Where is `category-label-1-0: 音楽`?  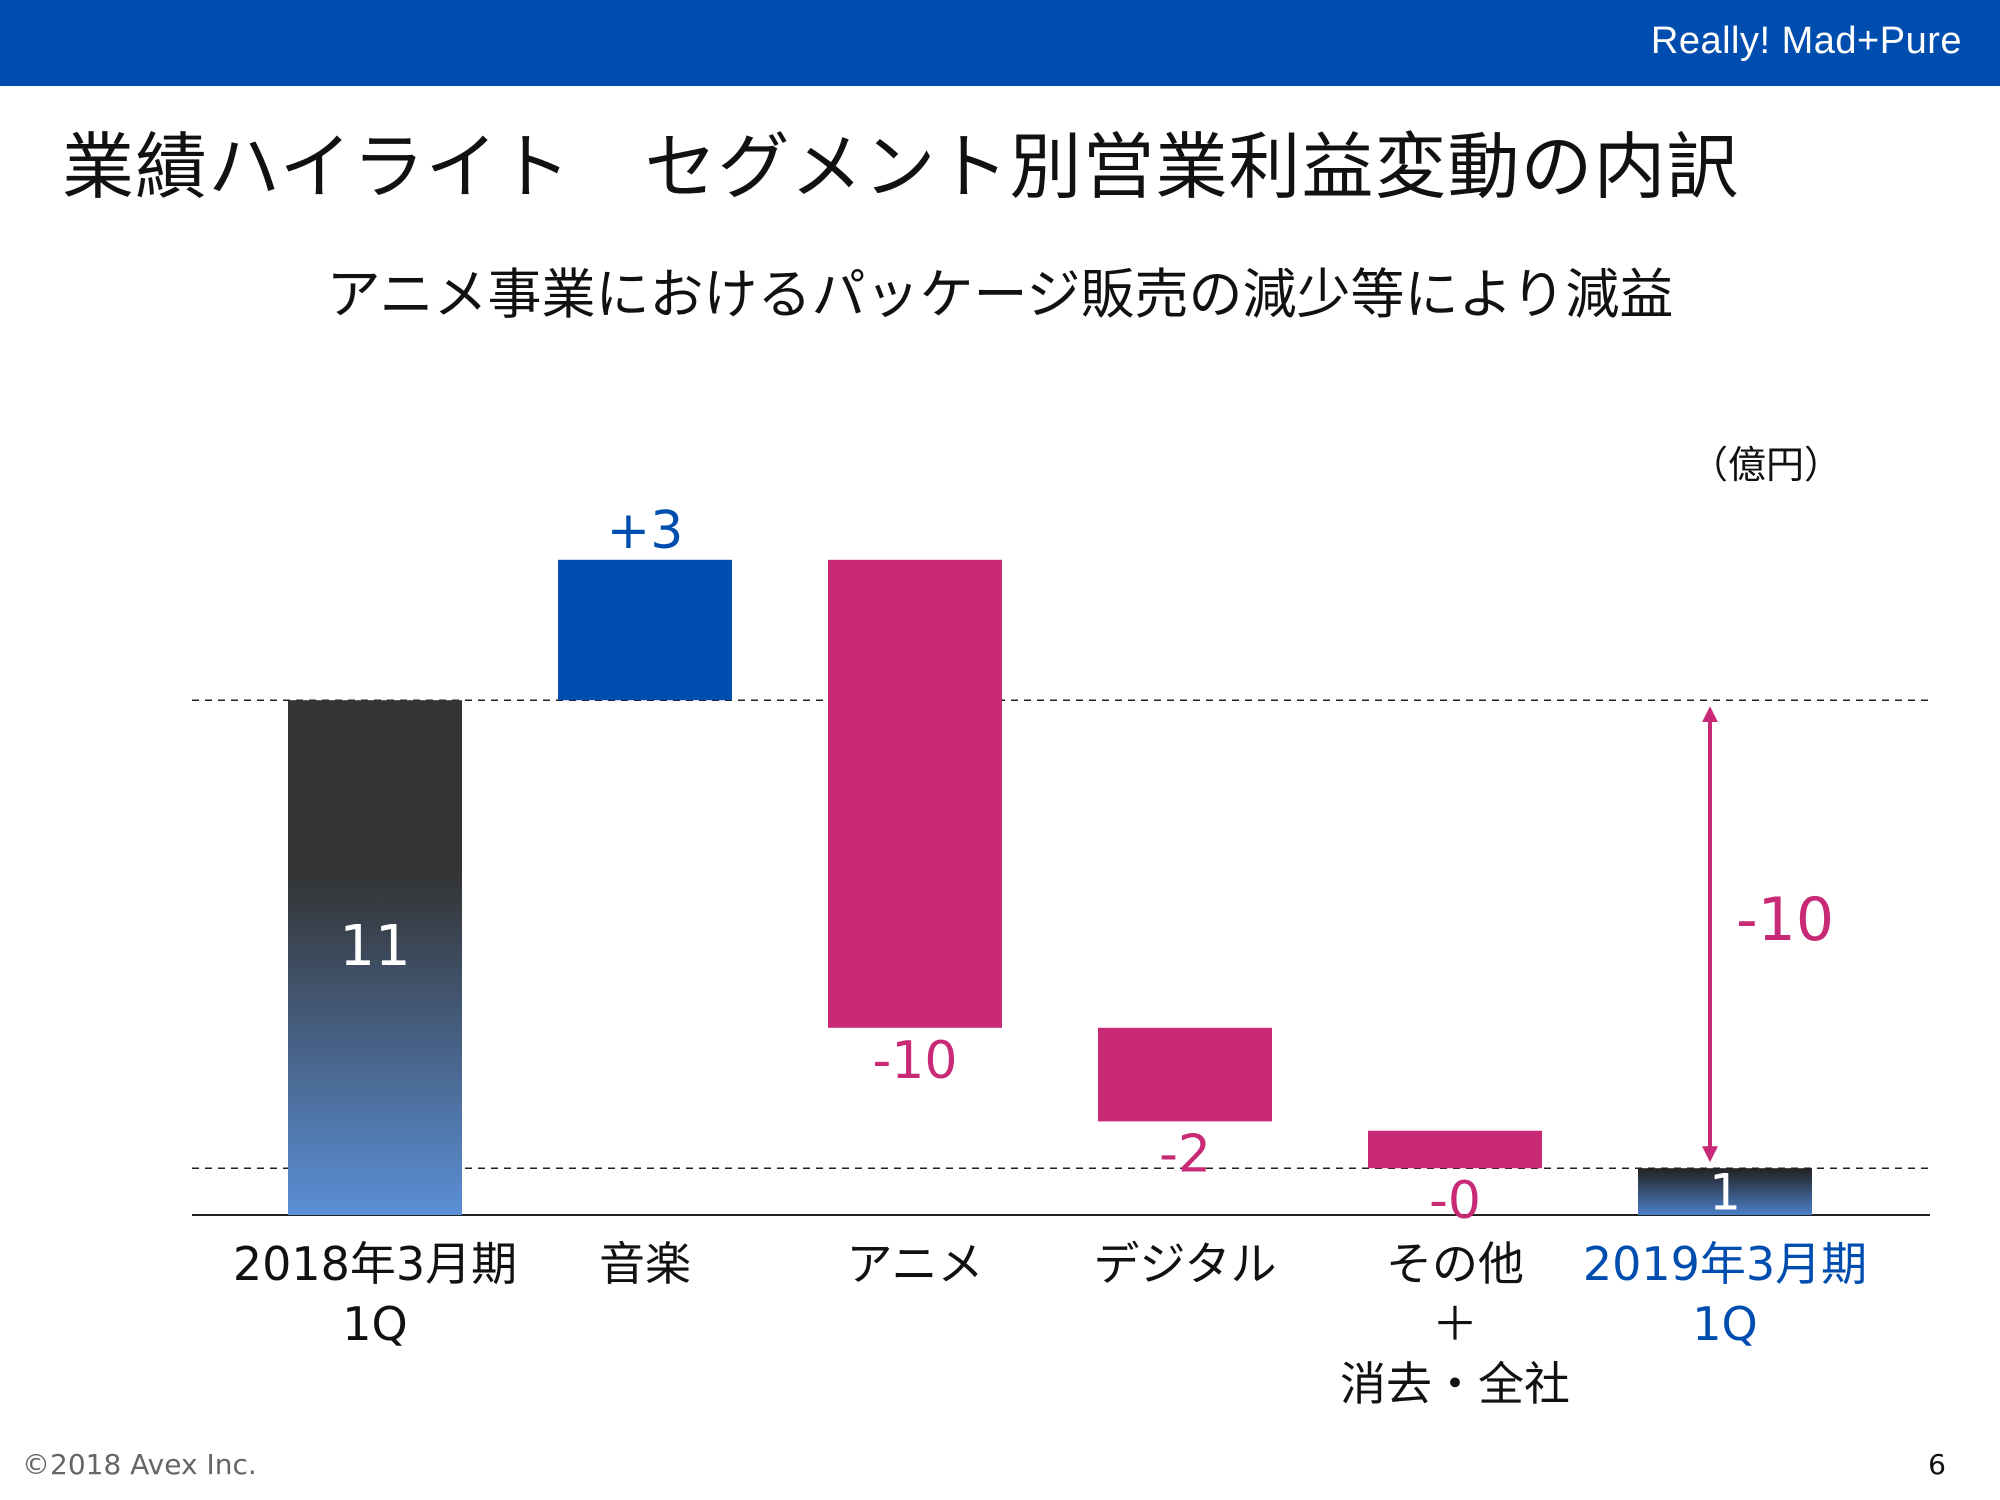
category-label-1-0: 音楽 is located at coordinates (645, 1264).